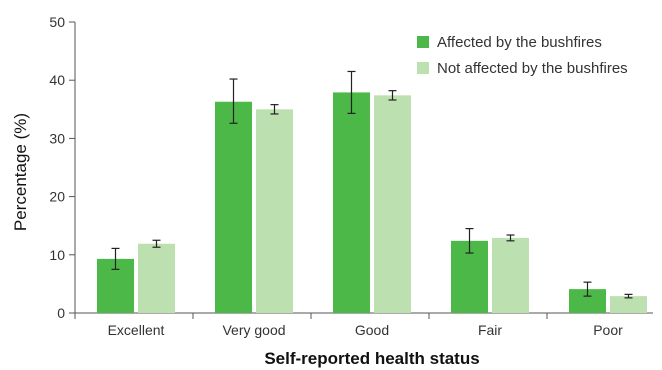  I want to click on x-tick-label: Good, so click(372, 330).